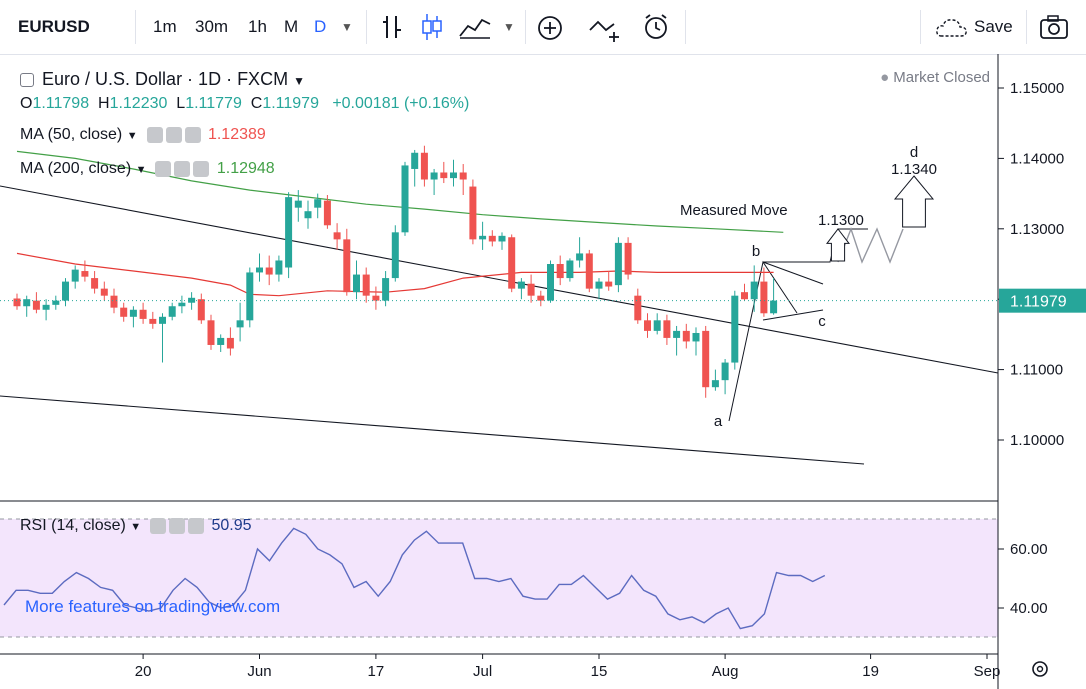 Image resolution: width=1086 pixels, height=689 pixels. I want to click on interval-m: M, so click(291, 26).